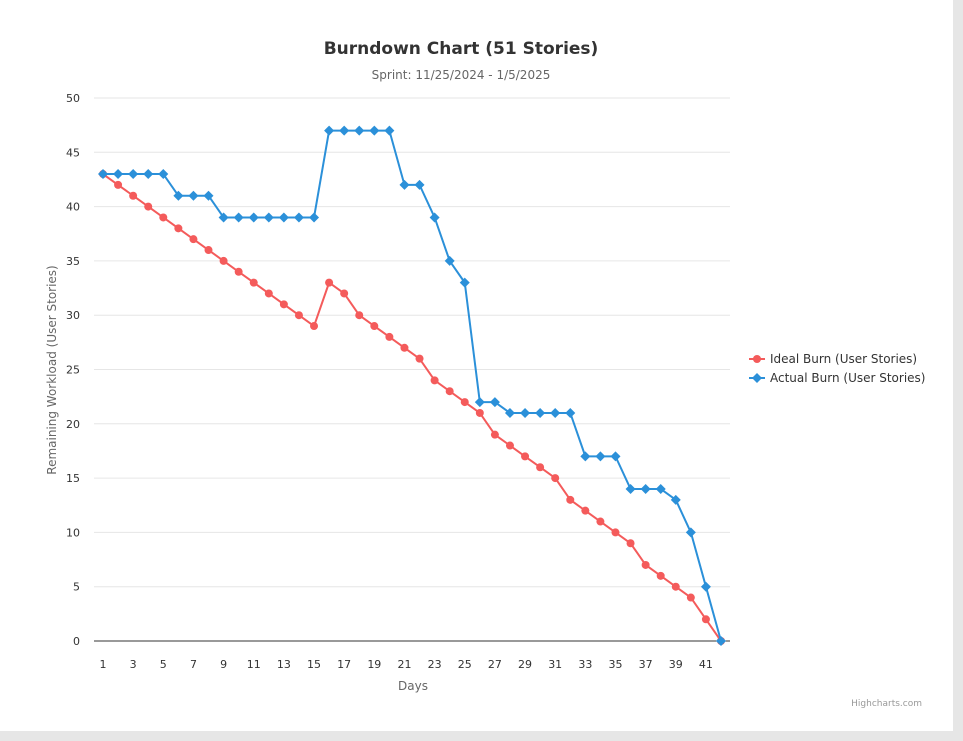 This screenshot has width=963, height=741. What do you see at coordinates (344, 664) in the screenshot?
I see `x-tick-label: 17` at bounding box center [344, 664].